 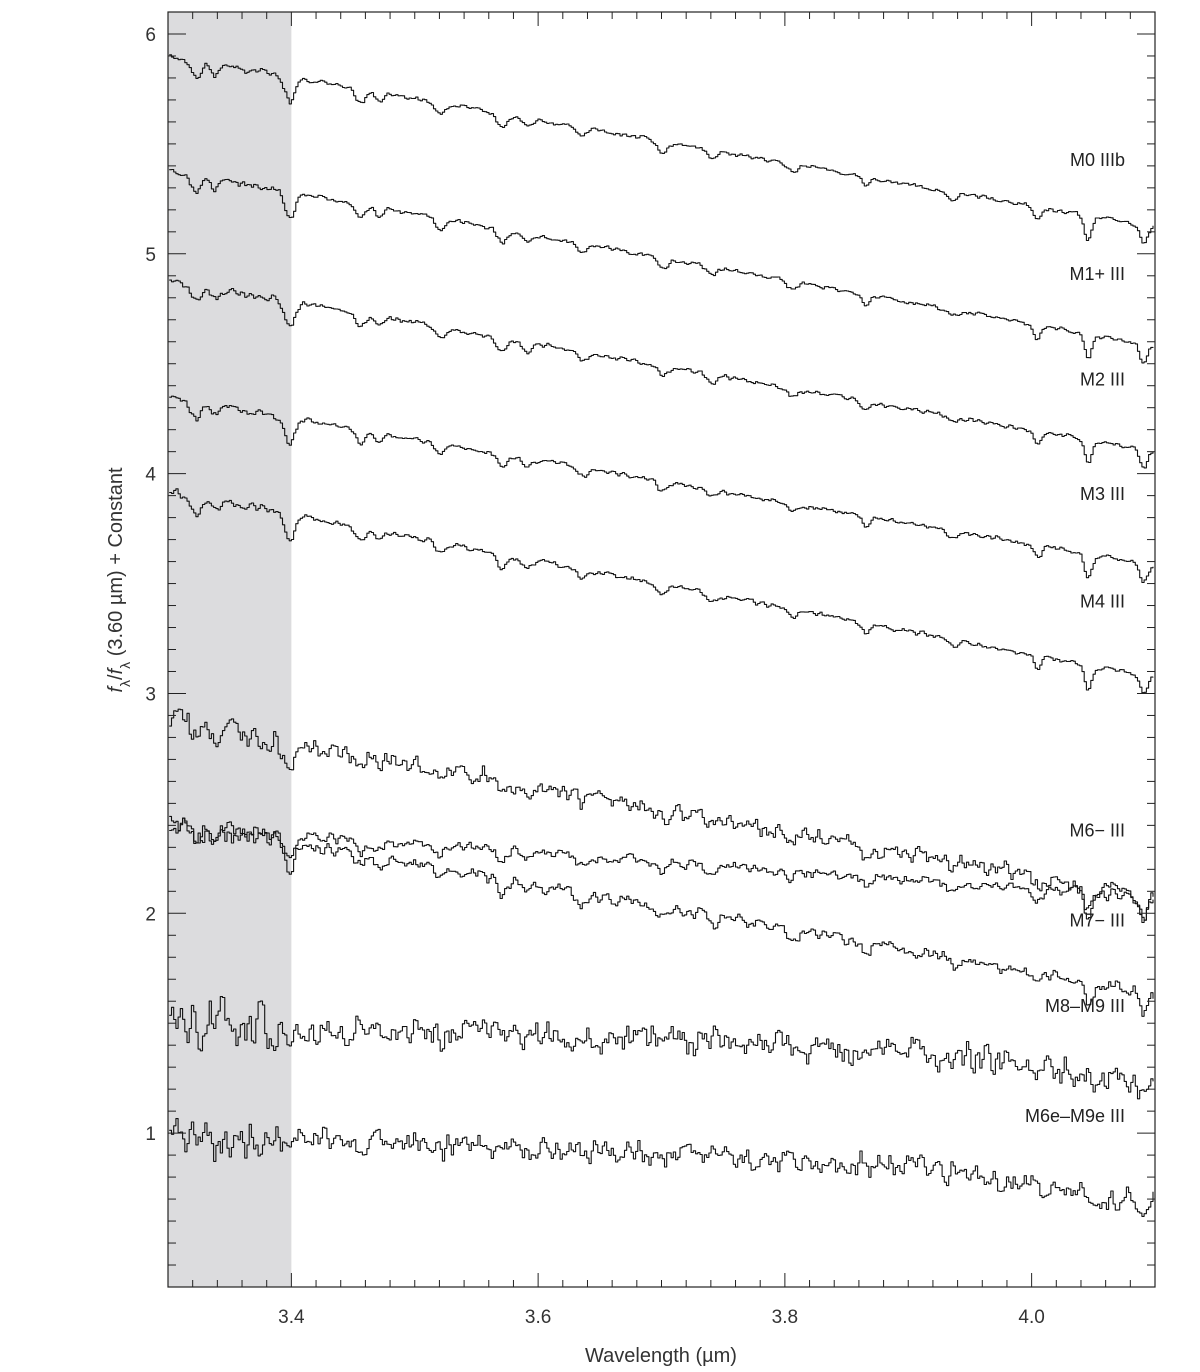 I want to click on x-tick-labels: 3.4 3.6 3.8 4.0, so click(x=661, y=1317).